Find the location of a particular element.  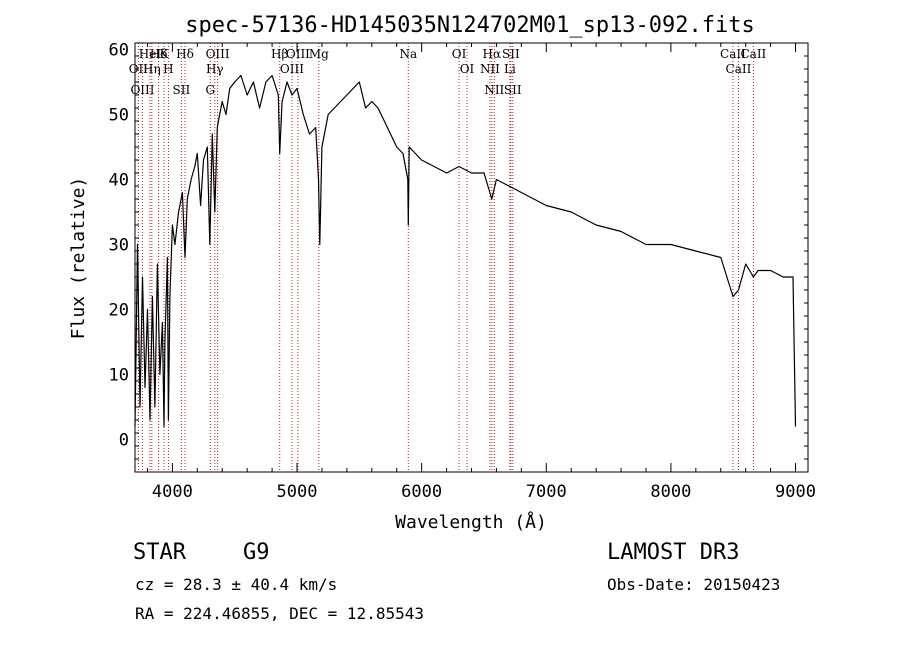

line-label-8: SII is located at coordinates (182, 90).